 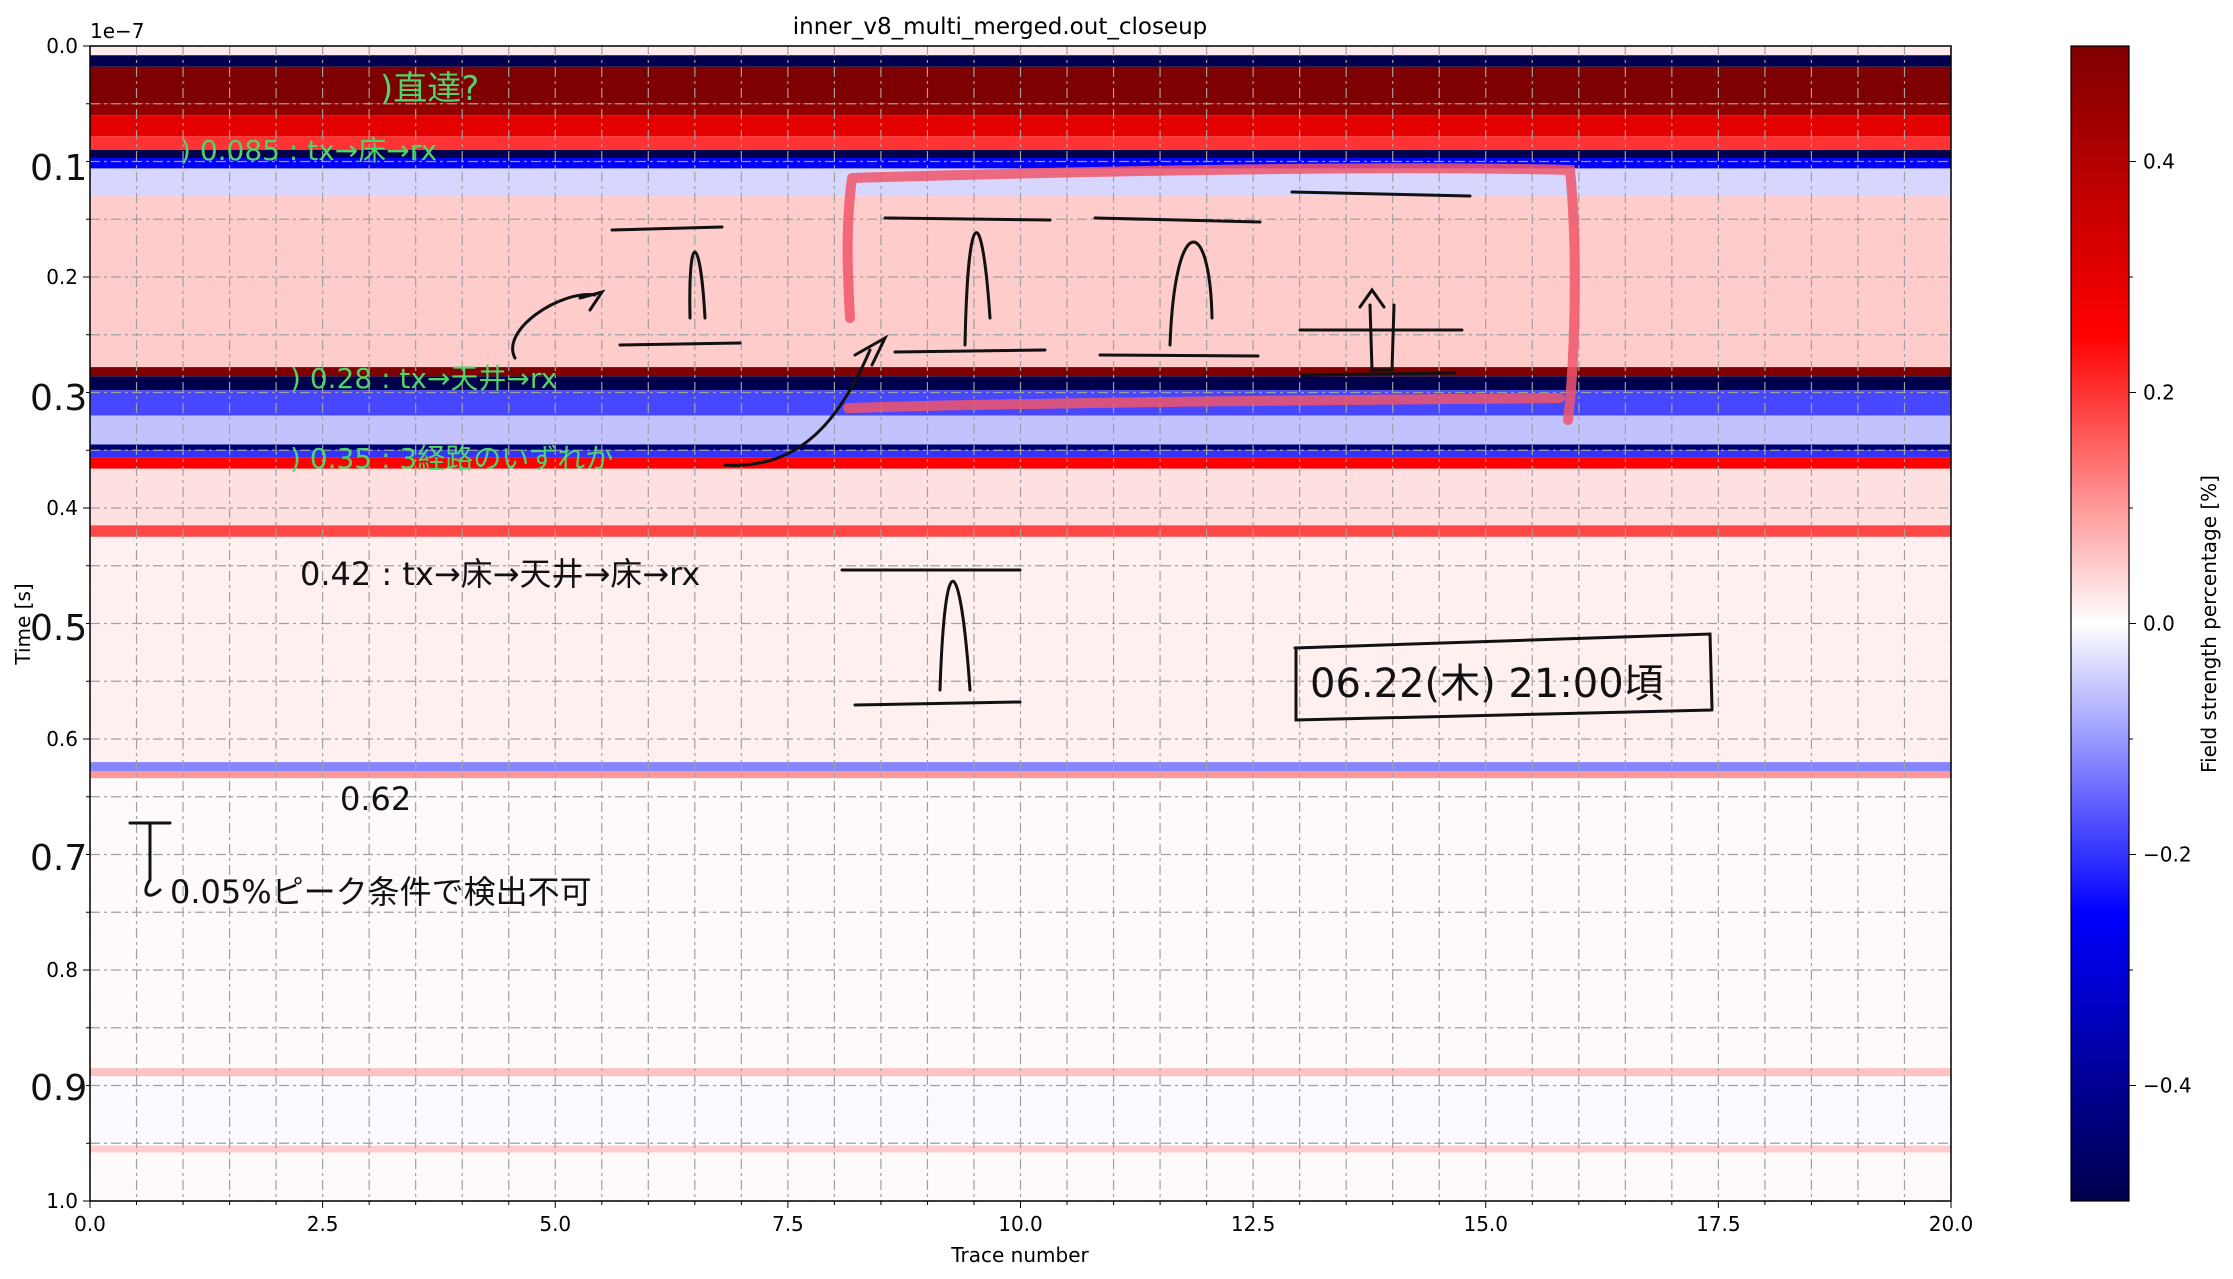 What do you see at coordinates (2100, 623) in the screenshot?
I see `colorbar` at bounding box center [2100, 623].